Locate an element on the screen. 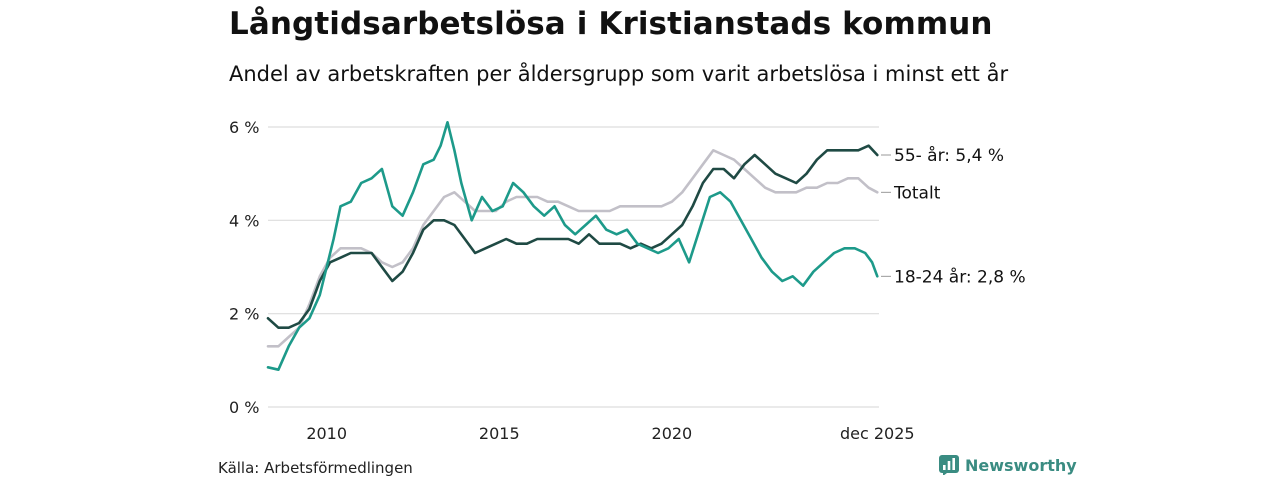  newsworthy-logo-icon is located at coordinates (949, 465).